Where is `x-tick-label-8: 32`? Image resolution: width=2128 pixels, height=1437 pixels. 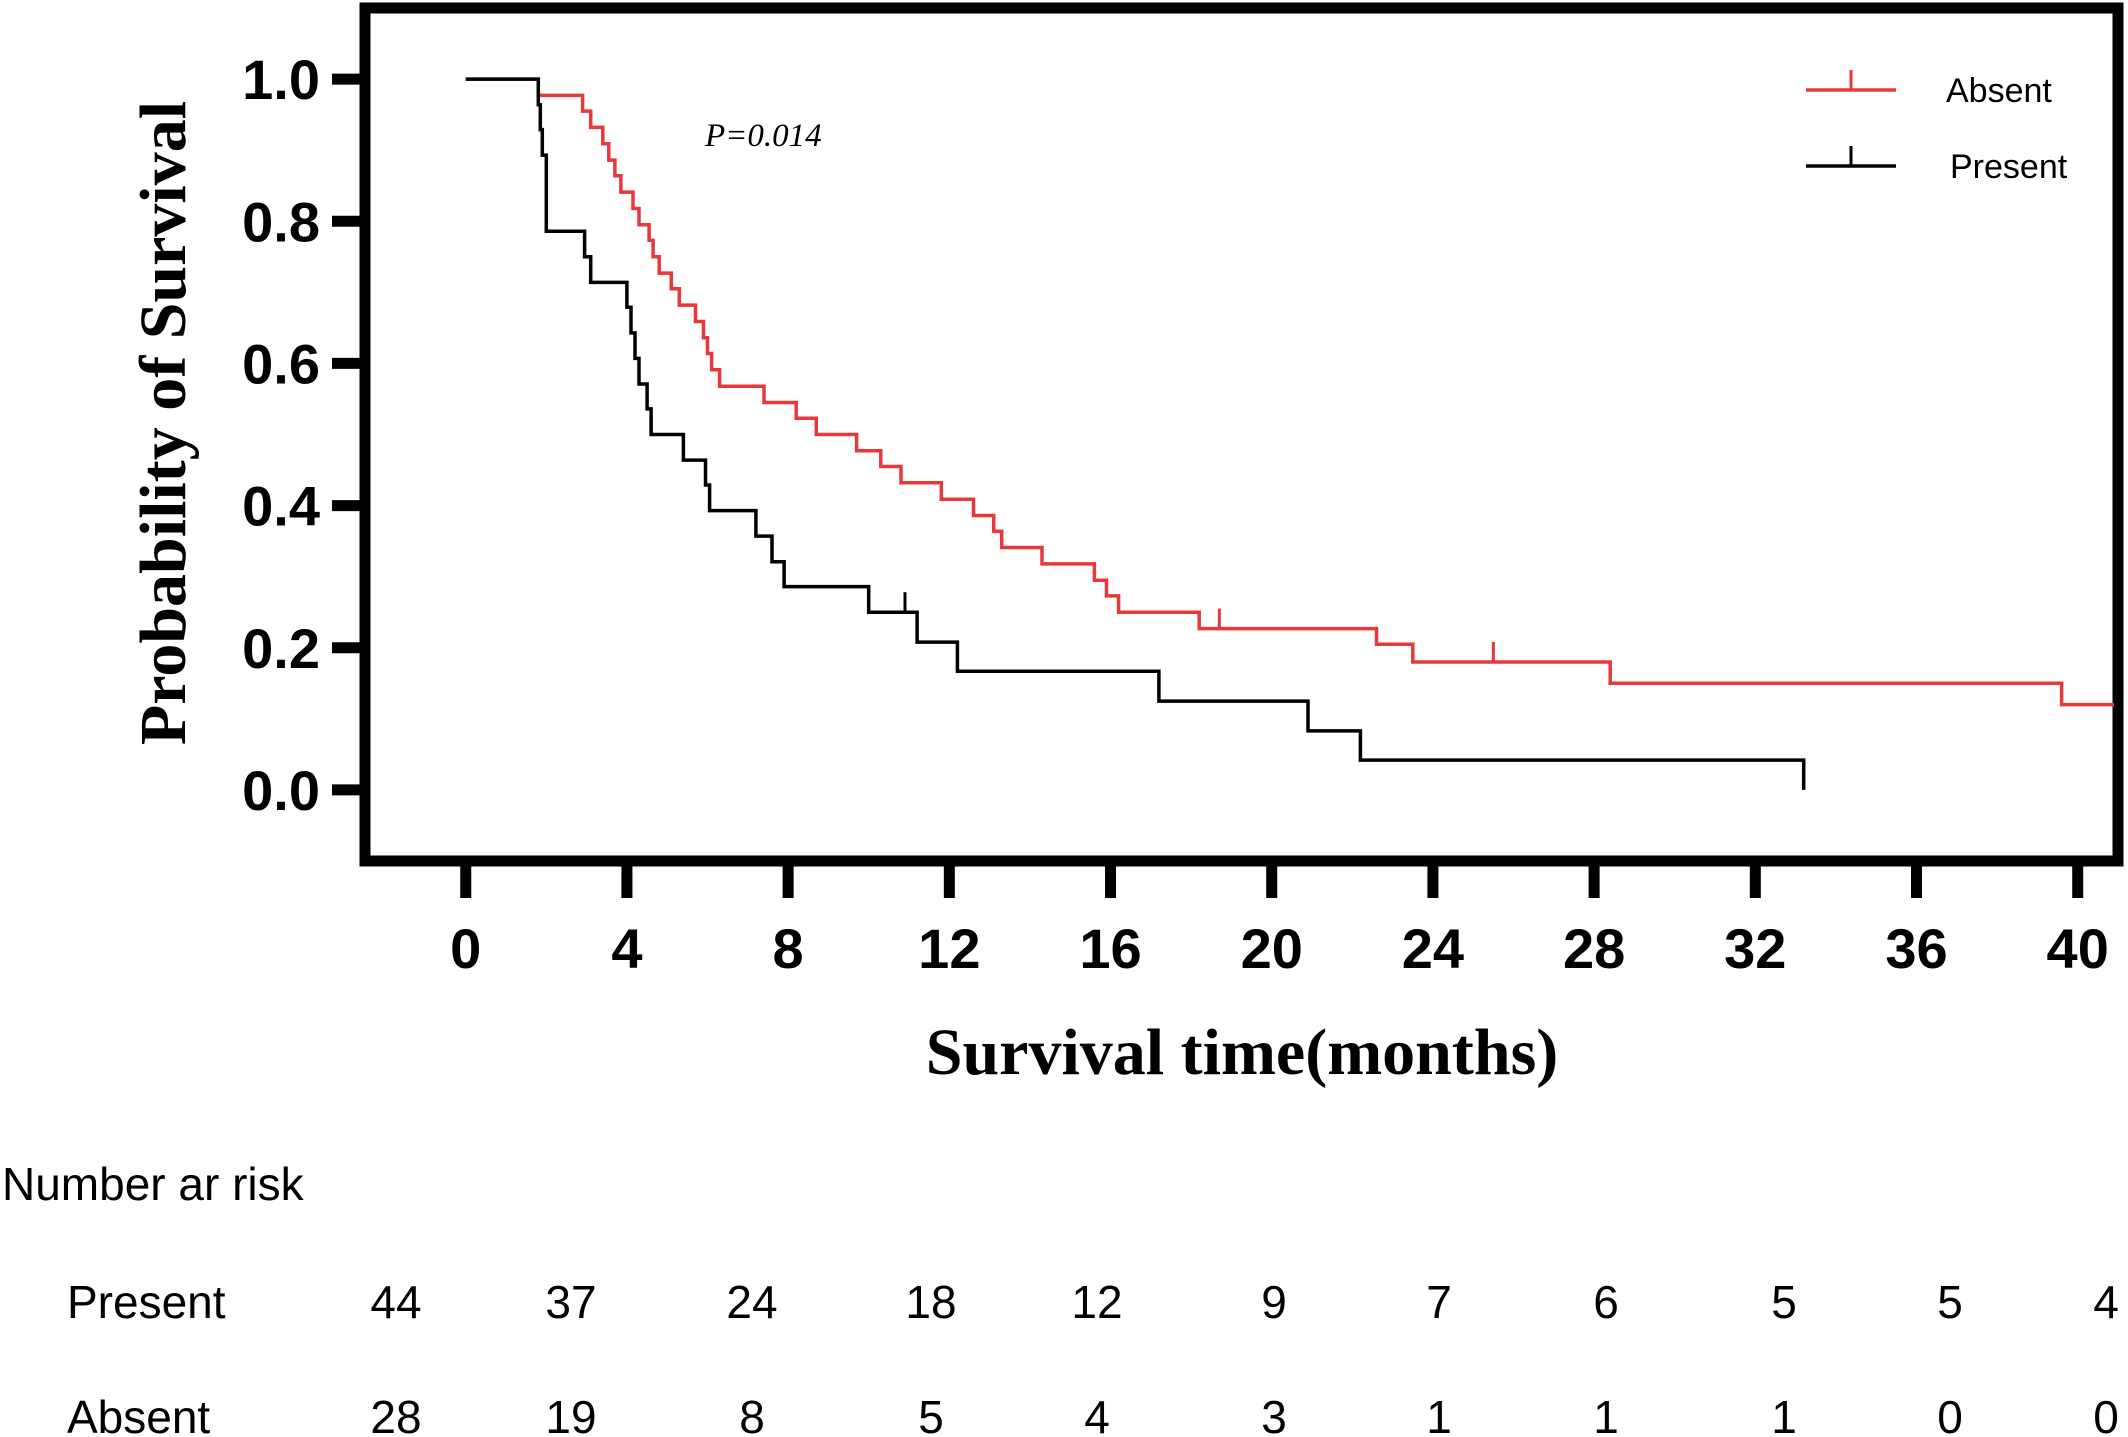 x-tick-label-8: 32 is located at coordinates (1755, 948).